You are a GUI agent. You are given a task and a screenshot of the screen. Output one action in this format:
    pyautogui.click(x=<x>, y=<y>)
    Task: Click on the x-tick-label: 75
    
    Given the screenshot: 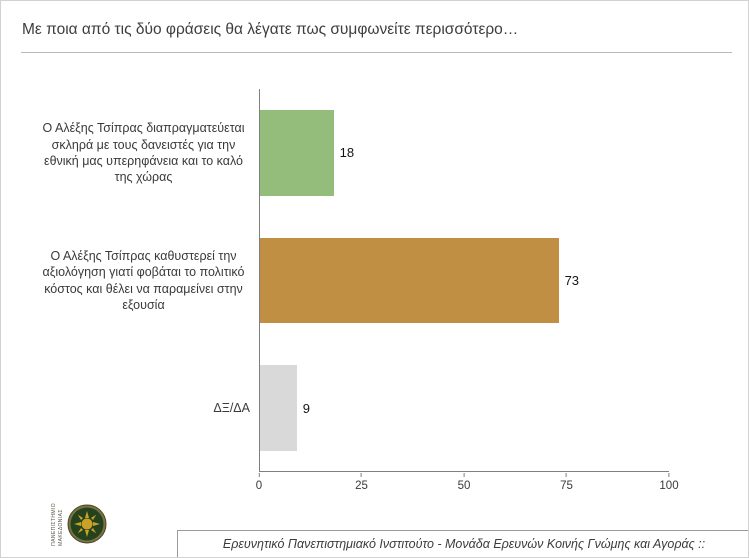 What is the action you would take?
    pyautogui.click(x=566, y=486)
    